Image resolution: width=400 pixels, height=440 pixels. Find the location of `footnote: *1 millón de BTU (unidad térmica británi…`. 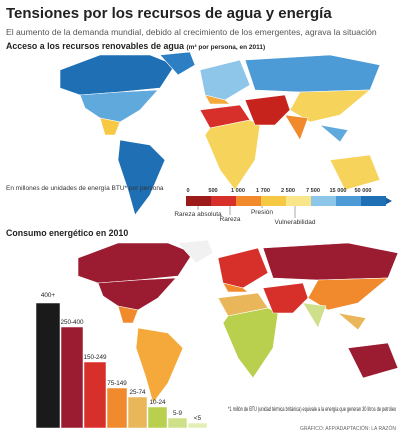

footnote: *1 millón de BTU (unidad térmica británi… is located at coordinates (312, 409).